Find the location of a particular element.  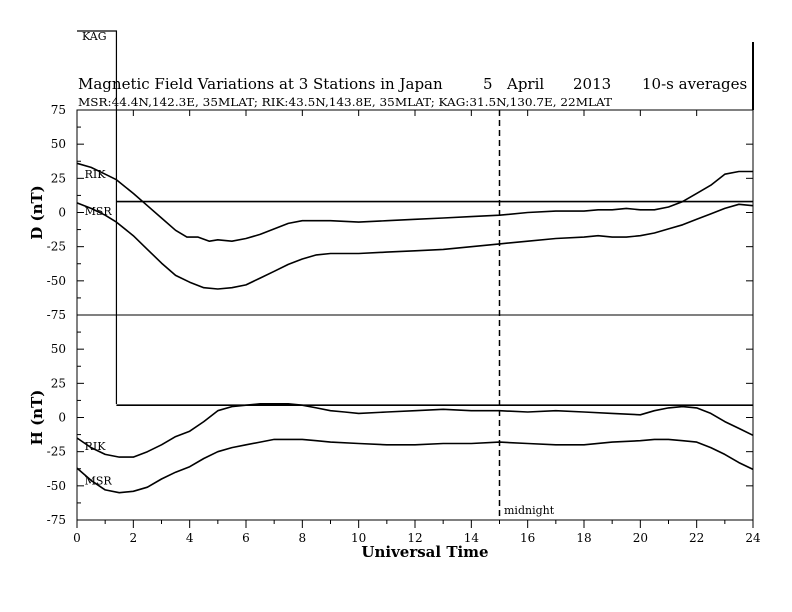

date-day: 5 is located at coordinates (488, 84).